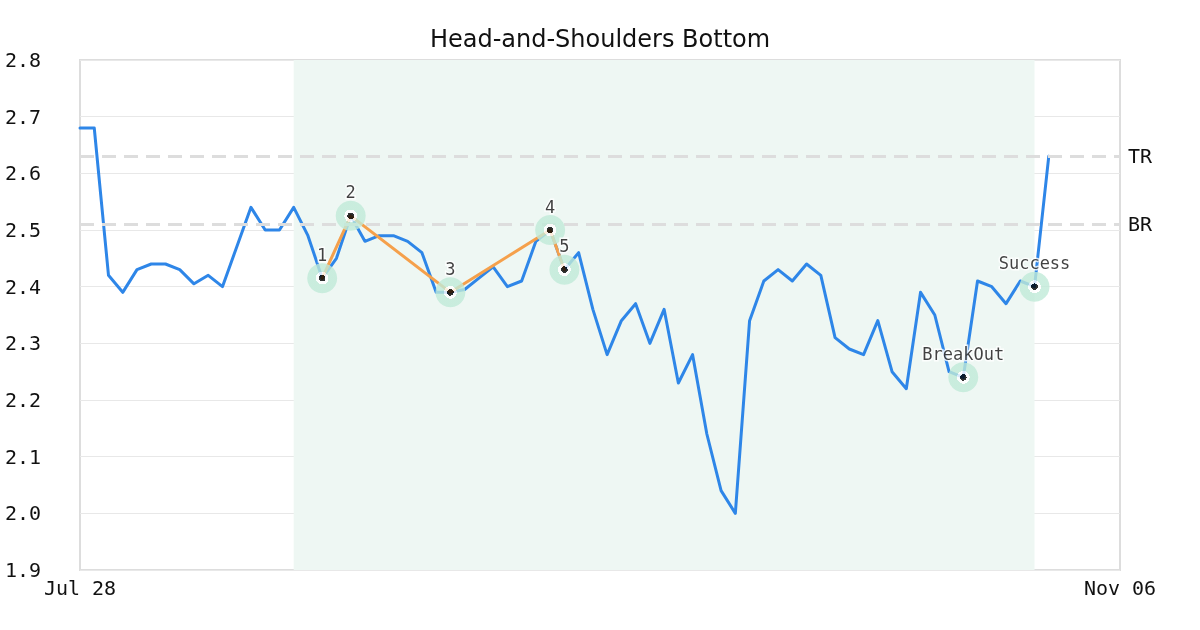 This screenshot has width=1200, height=630. Describe the element at coordinates (350, 192) in the screenshot. I see `series-label: 2` at that location.